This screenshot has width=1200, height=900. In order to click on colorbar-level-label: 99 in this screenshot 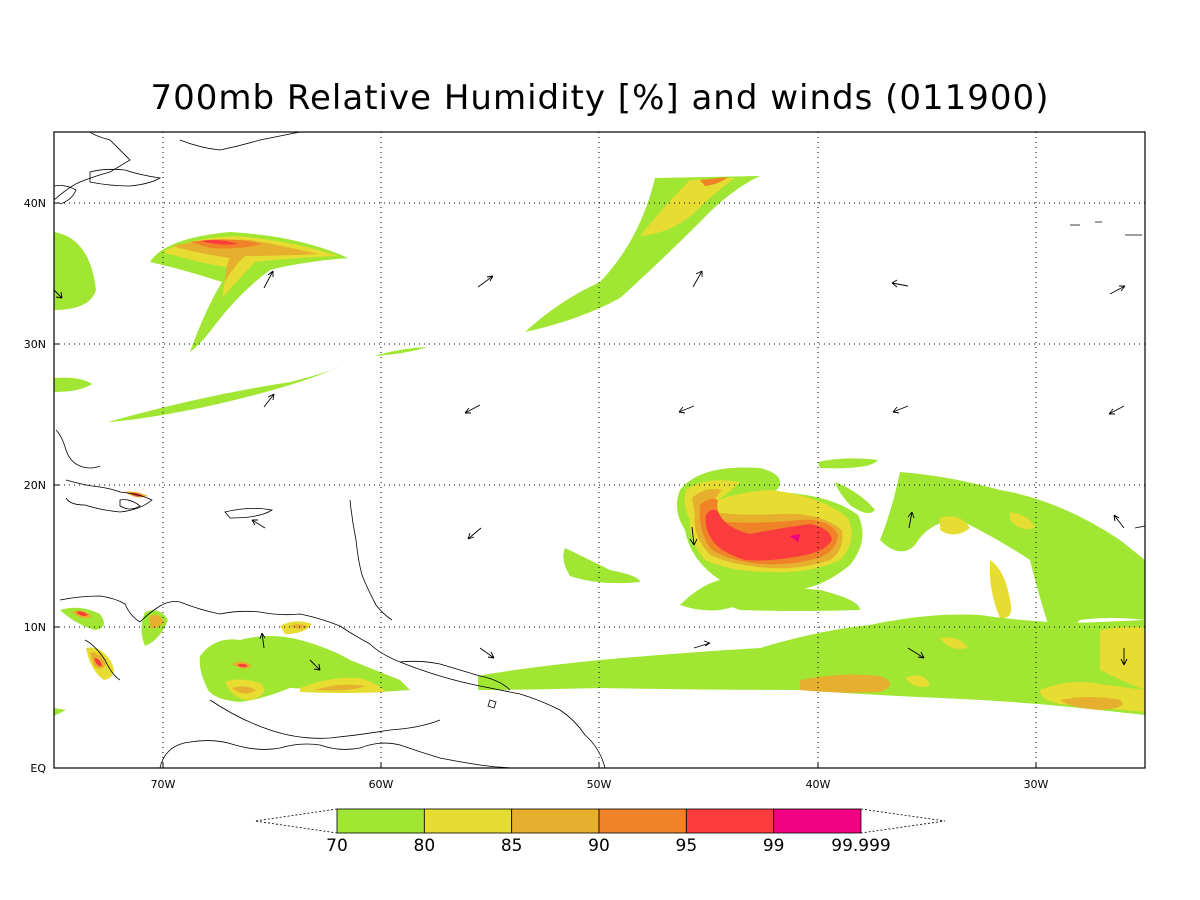, I will do `click(774, 846)`.